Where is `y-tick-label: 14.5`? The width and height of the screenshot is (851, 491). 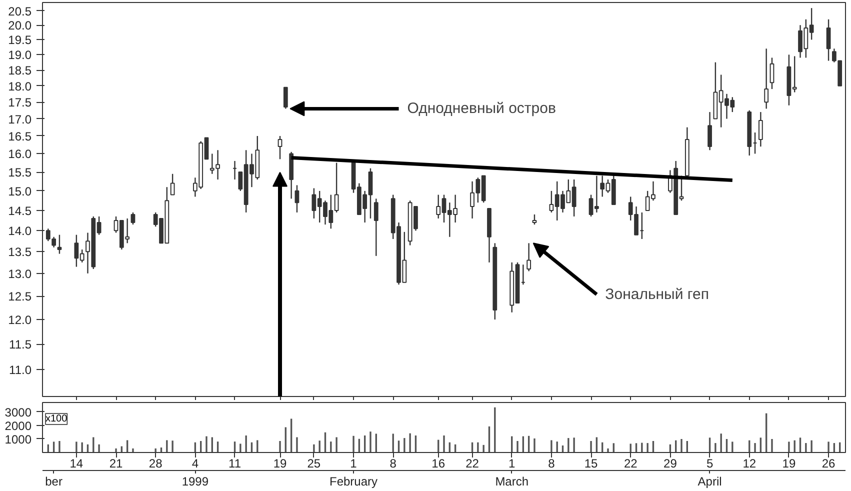 y-tick-label: 14.5 is located at coordinates (20, 211).